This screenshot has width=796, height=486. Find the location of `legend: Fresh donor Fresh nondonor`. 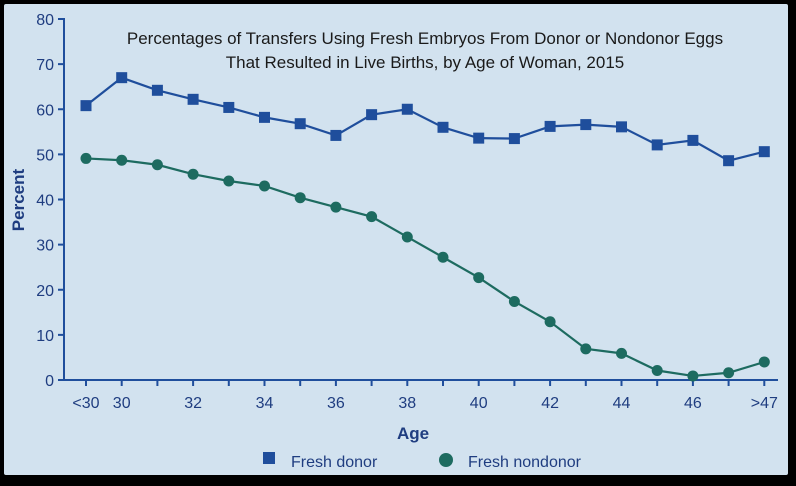

legend: Fresh donor Fresh nondonor is located at coordinates (422, 461).